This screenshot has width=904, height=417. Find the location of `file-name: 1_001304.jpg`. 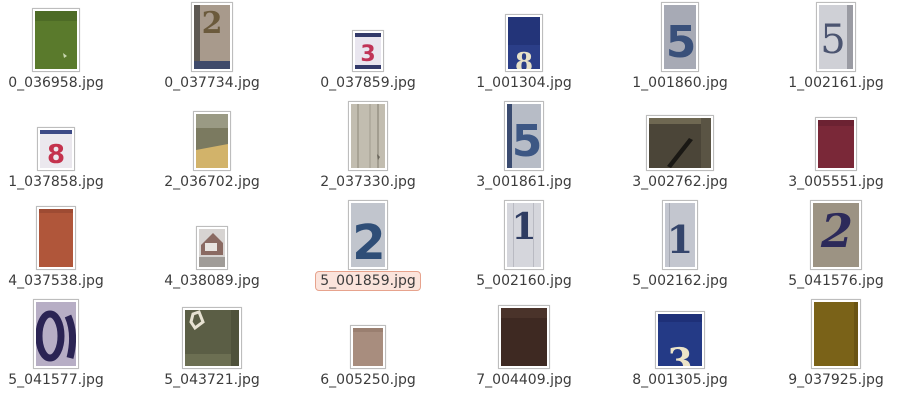

file-name: 1_001304.jpg is located at coordinates (524, 83).